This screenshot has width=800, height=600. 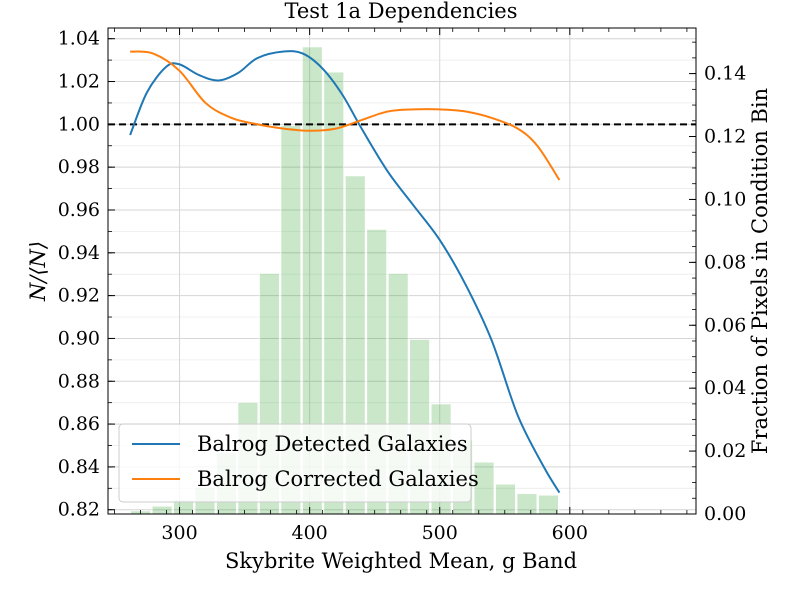 What do you see at coordinates (725, 451) in the screenshot?
I see `y-right-tick-label: 0.02` at bounding box center [725, 451].